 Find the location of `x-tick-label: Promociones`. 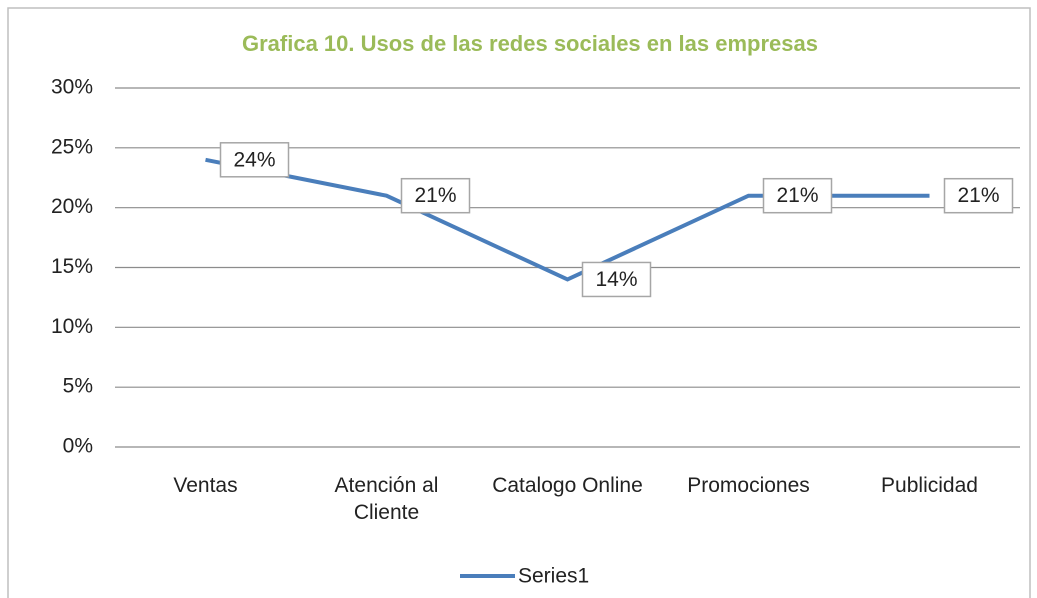

x-tick-label: Promociones is located at coordinates (748, 485).